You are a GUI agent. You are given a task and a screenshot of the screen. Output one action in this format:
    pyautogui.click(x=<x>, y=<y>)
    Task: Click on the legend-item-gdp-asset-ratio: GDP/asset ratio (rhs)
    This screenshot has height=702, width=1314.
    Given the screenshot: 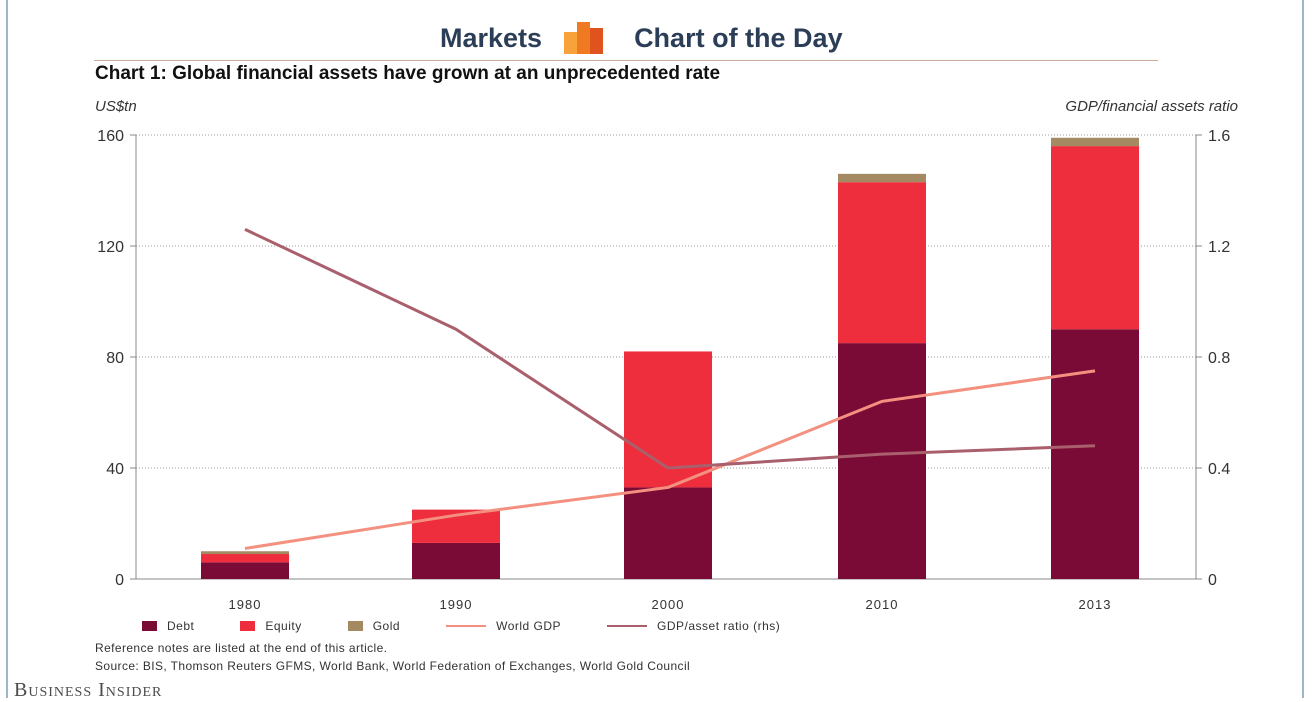 What is the action you would take?
    pyautogui.click(x=693, y=626)
    